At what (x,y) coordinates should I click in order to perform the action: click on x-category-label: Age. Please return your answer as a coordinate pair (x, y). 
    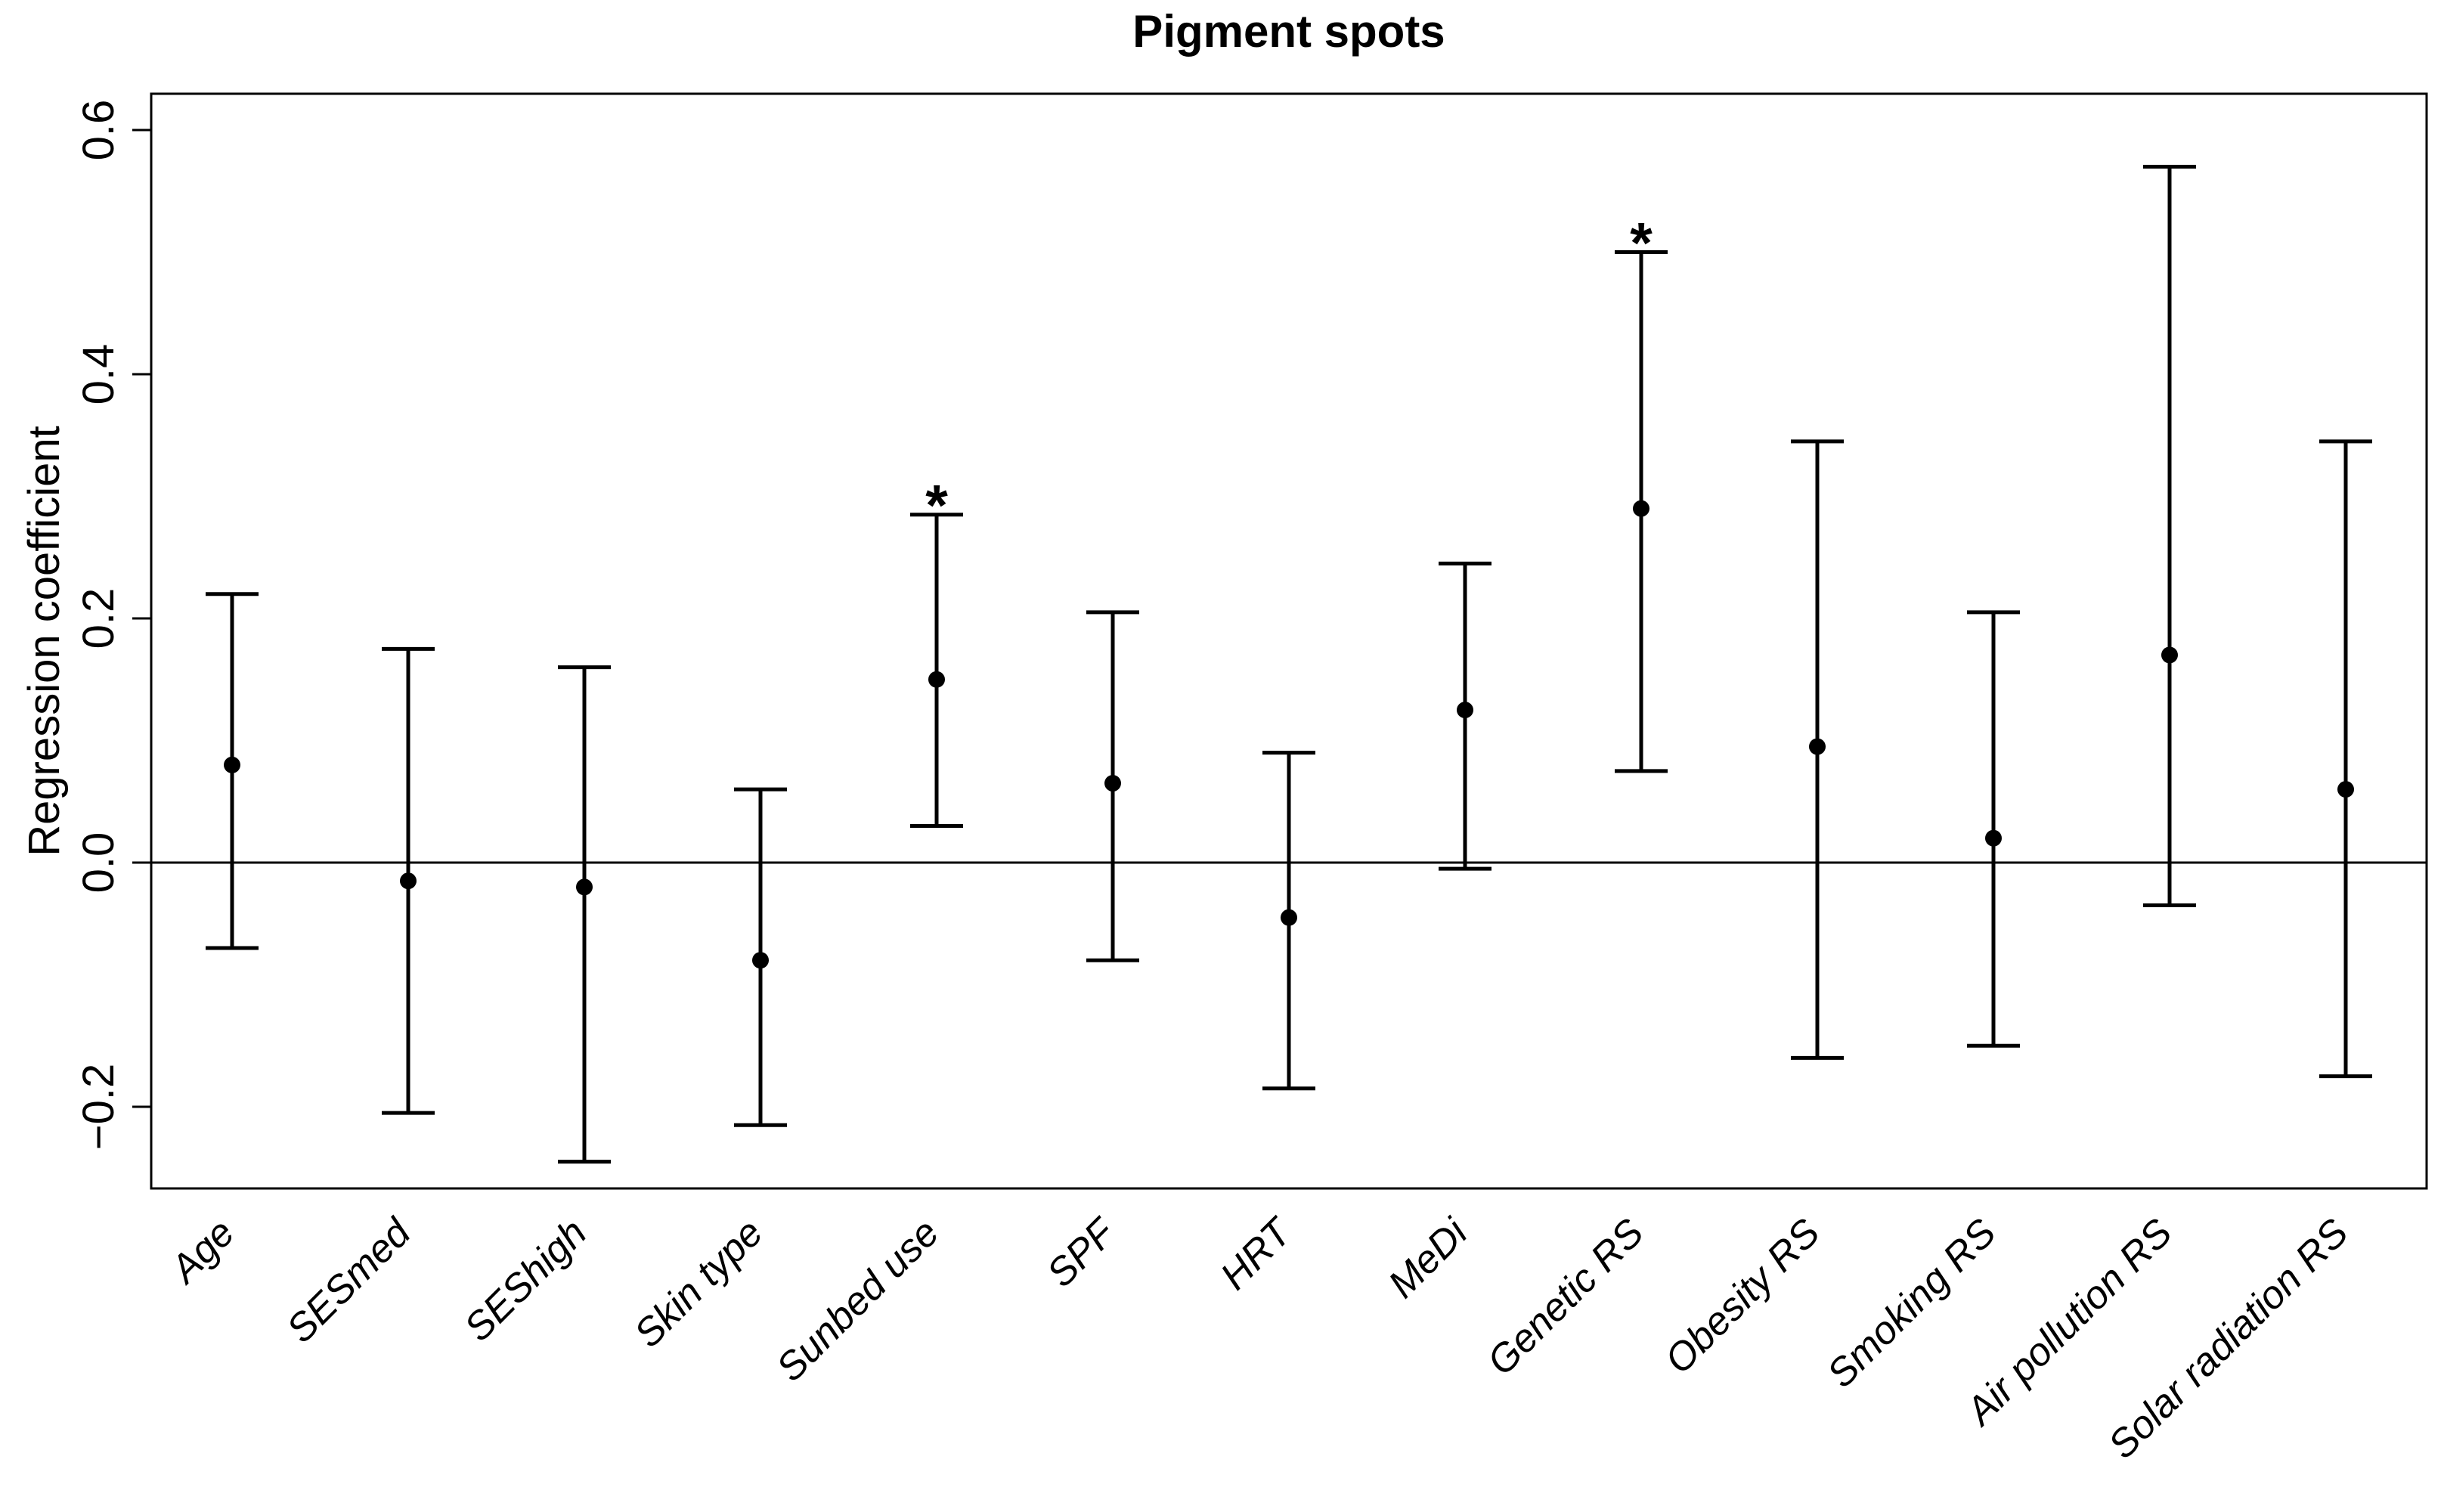
    Looking at the image, I should click on (202, 1251).